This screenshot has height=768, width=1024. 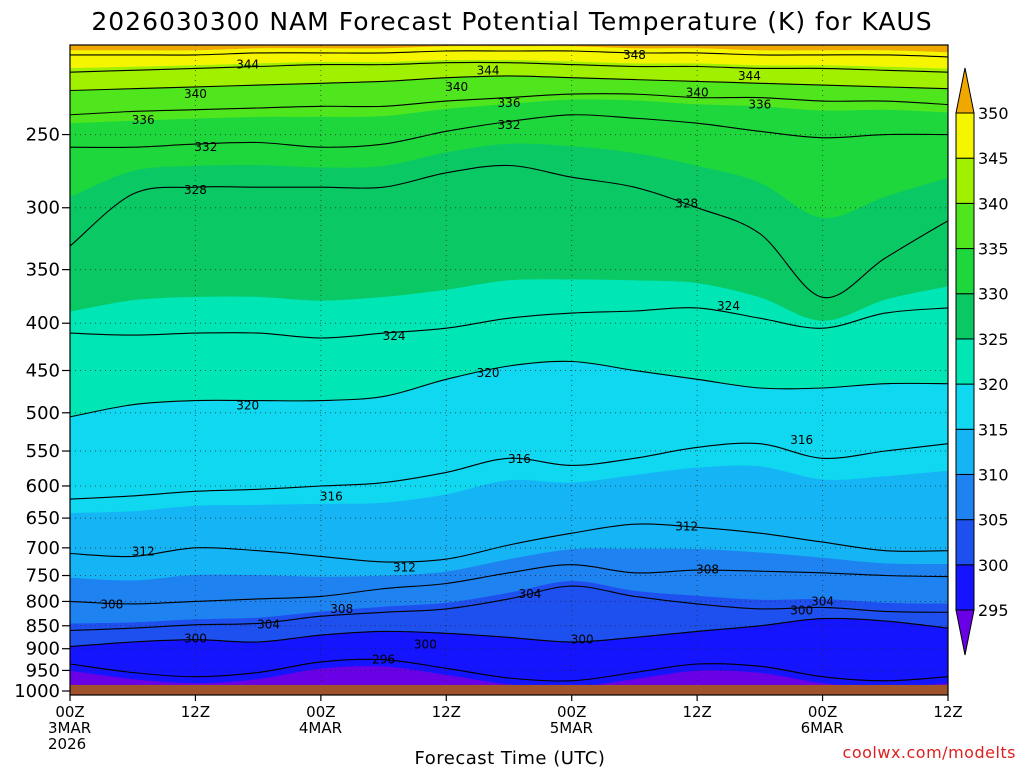 What do you see at coordinates (43, 670) in the screenshot?
I see `y-tick-label: 950` at bounding box center [43, 670].